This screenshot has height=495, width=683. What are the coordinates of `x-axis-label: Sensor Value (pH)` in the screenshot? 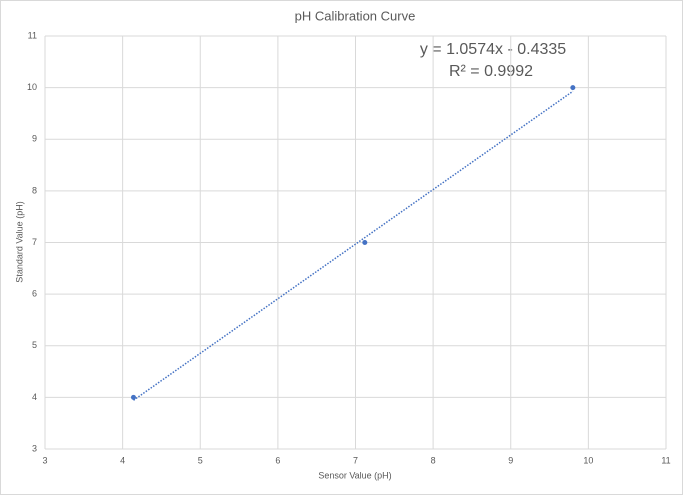 It's located at (354, 475).